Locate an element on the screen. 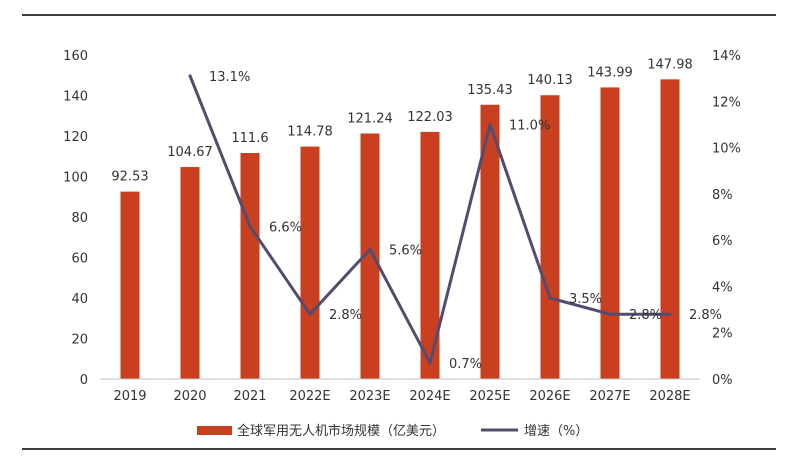 Image resolution: width=796 pixels, height=468 pixels. left-axis-tick-label: 120 is located at coordinates (75, 137).